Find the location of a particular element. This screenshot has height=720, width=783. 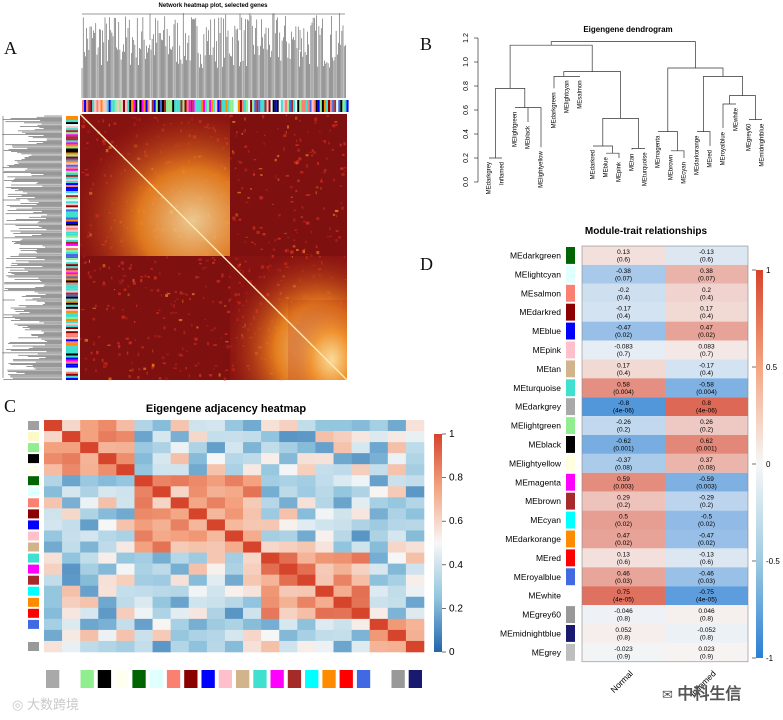

colorbar-tick-label: 0 is located at coordinates (768, 464).